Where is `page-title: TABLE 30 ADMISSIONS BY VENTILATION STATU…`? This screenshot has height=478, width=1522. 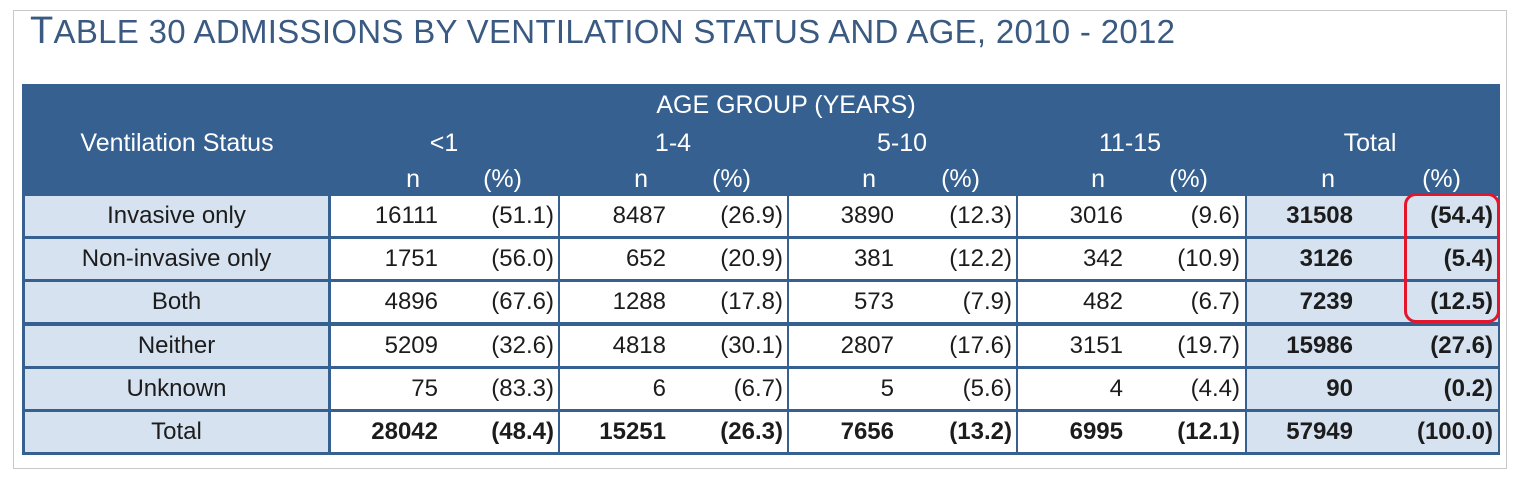 page-title: TABLE 30 ADMISSIONS BY VENTILATION STATU… is located at coordinates (602, 31).